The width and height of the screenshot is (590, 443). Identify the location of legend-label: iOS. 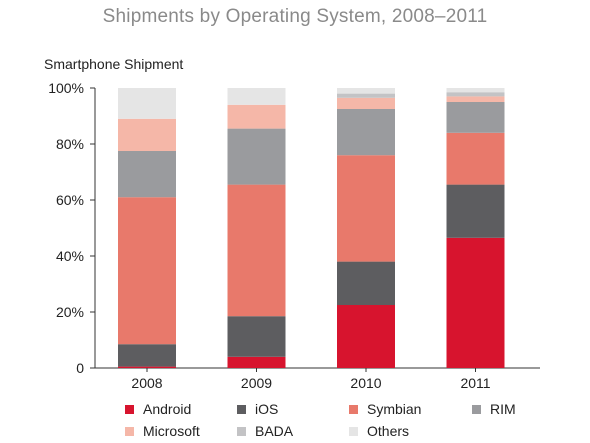
(267, 409).